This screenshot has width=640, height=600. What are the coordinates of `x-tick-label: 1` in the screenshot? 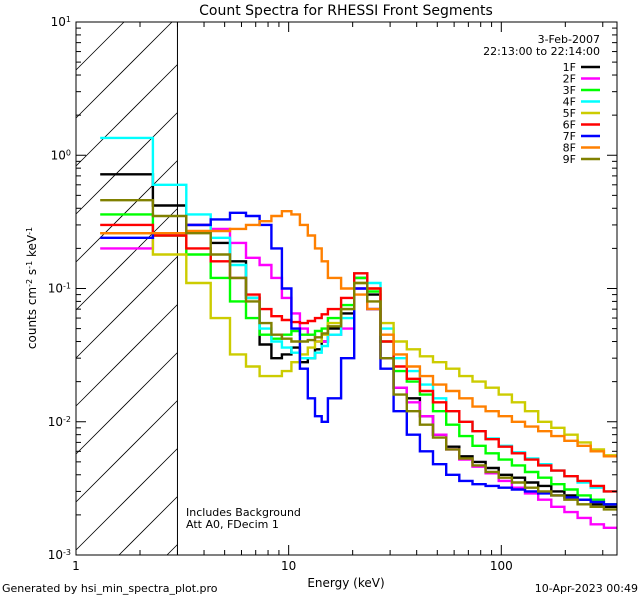 It's located at (76, 566).